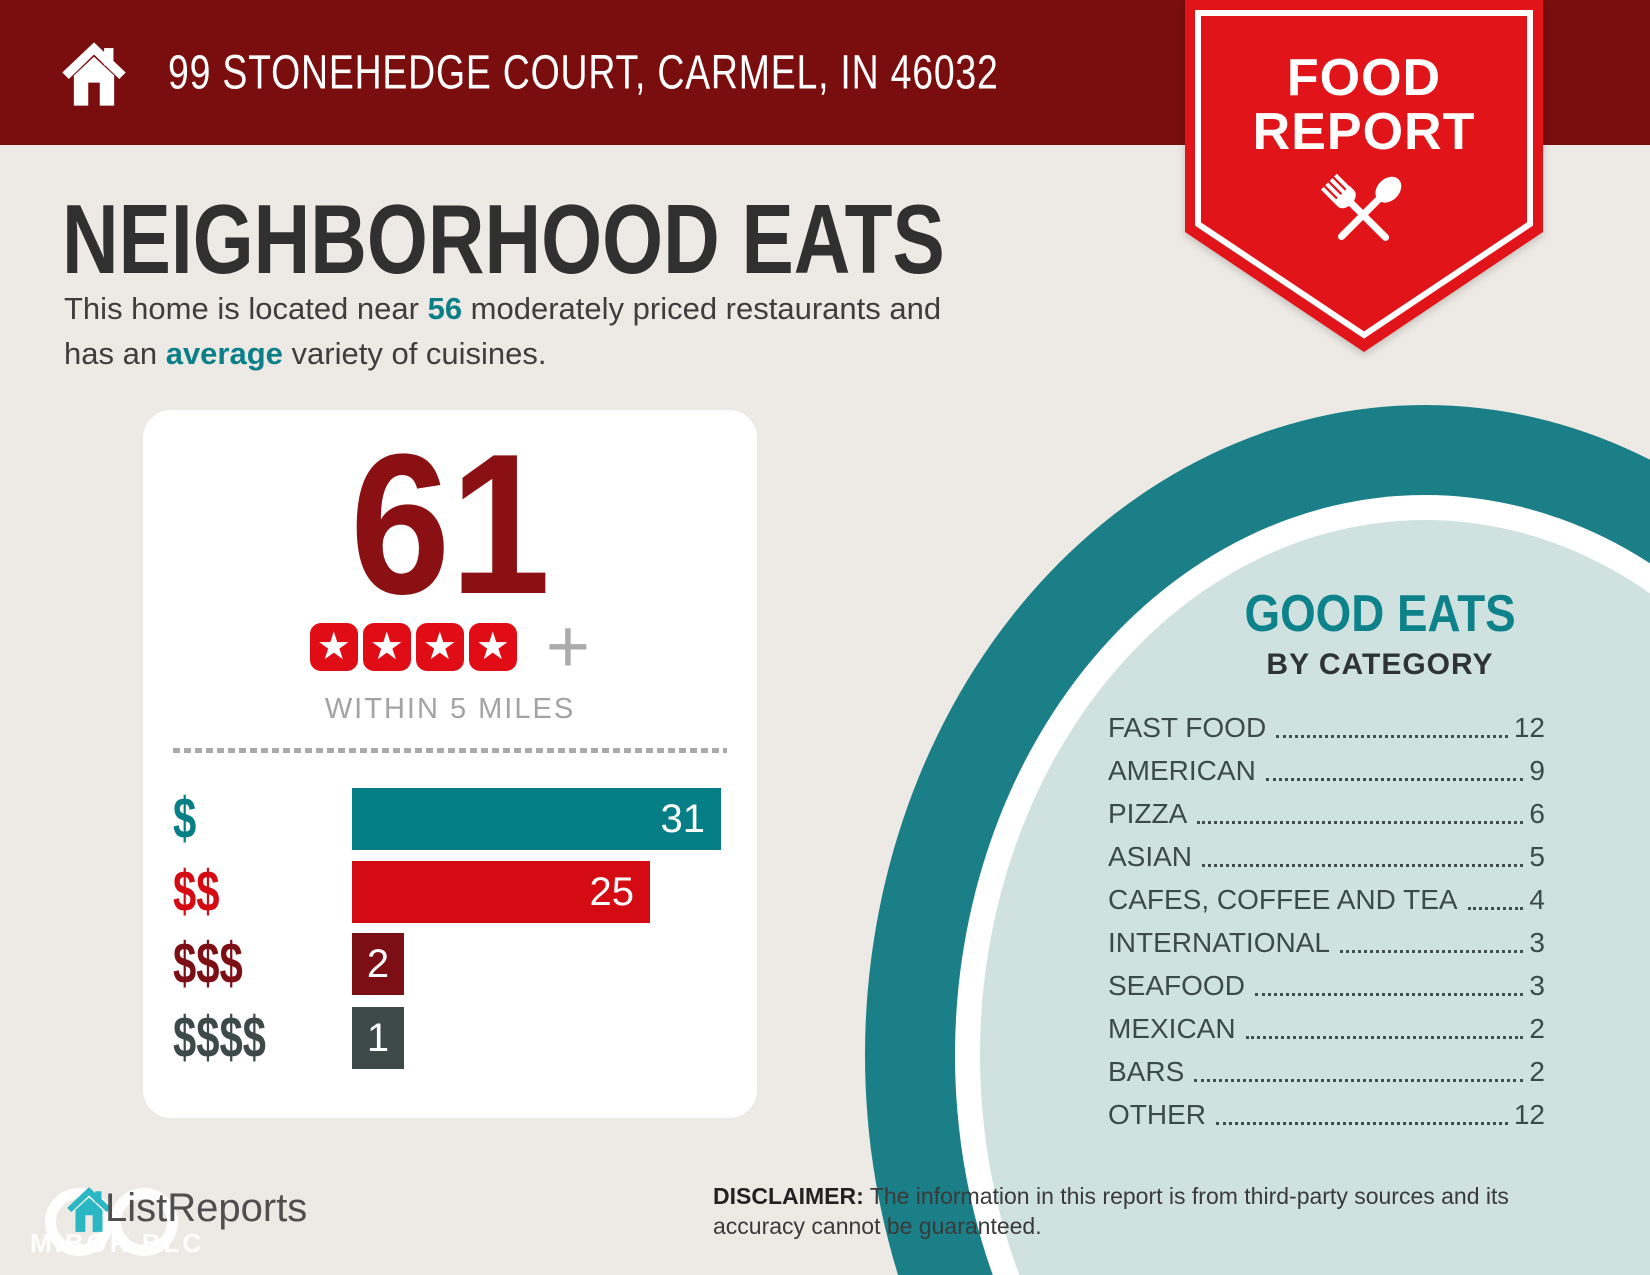  What do you see at coordinates (1380, 664) in the screenshot?
I see `good-eats-subtitle: BY CATEGORY` at bounding box center [1380, 664].